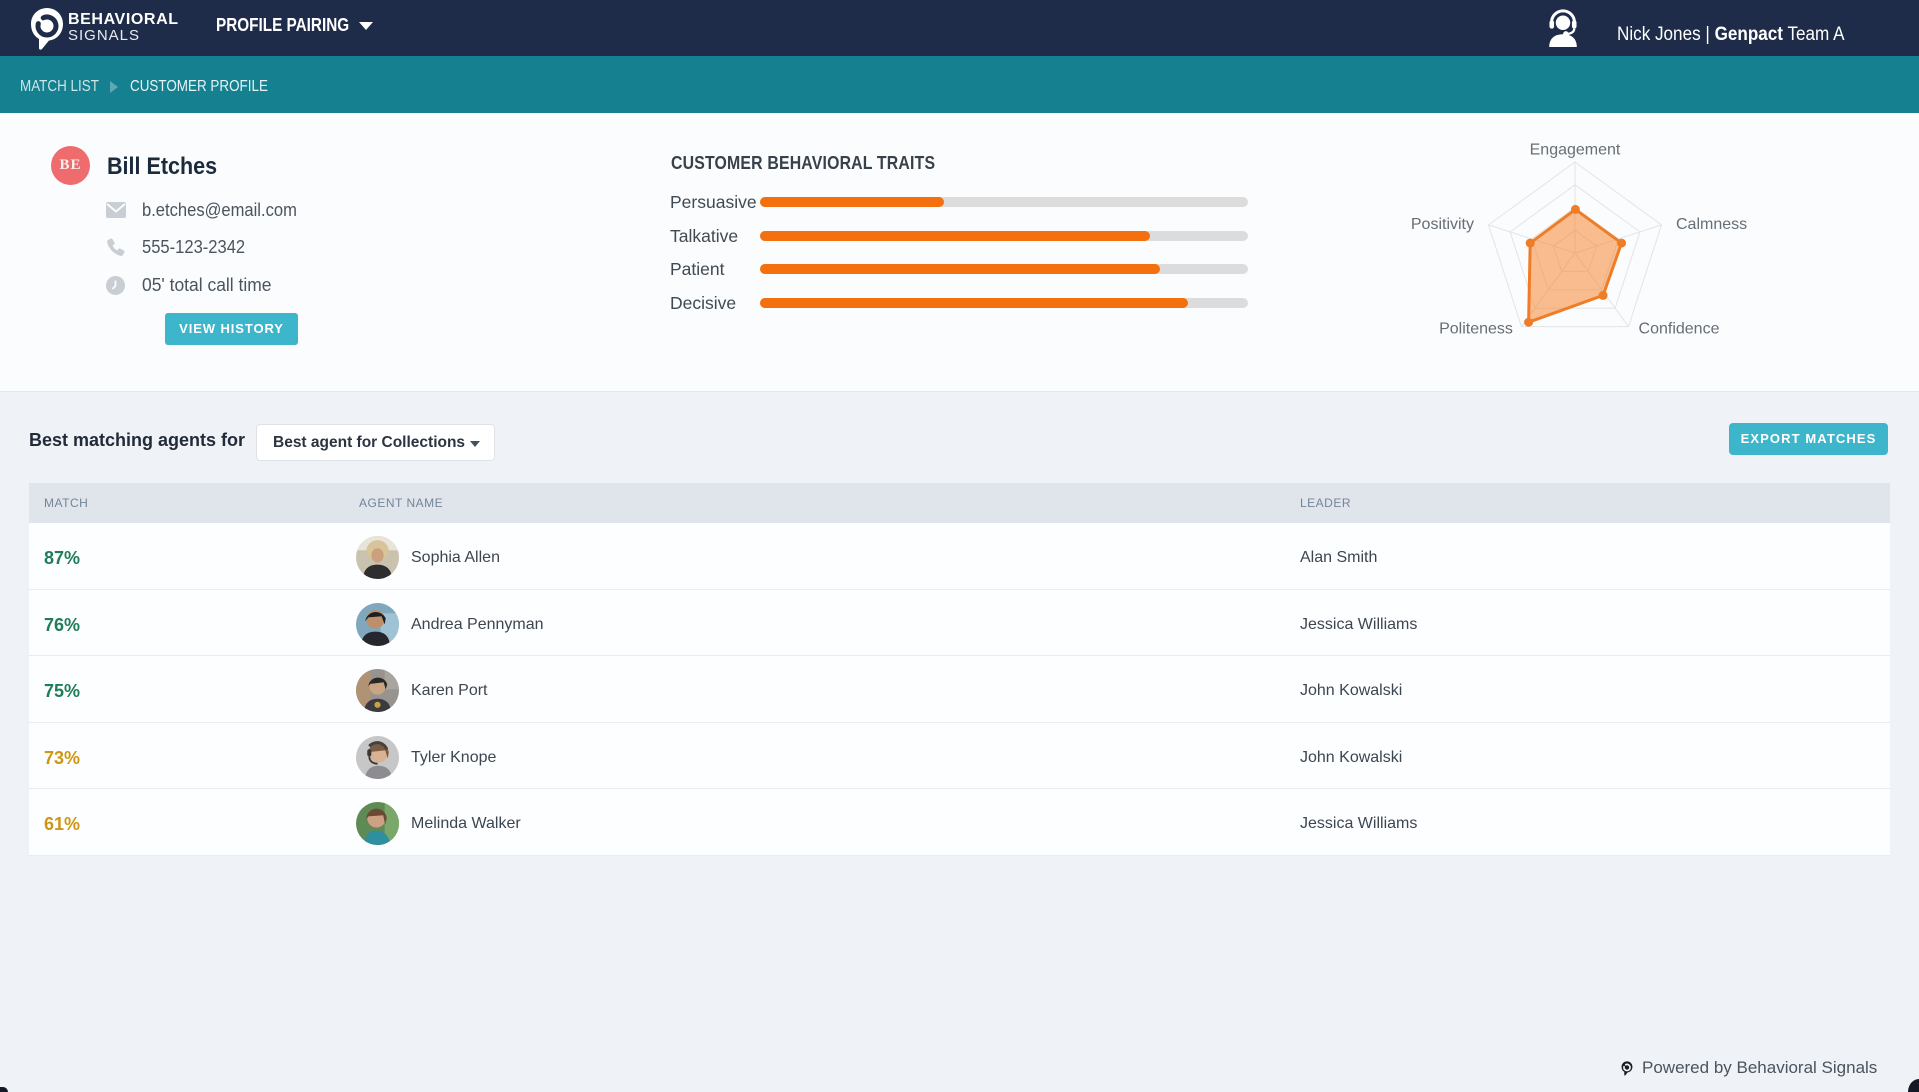  I want to click on svg-text: Engagement, so click(1575, 150).